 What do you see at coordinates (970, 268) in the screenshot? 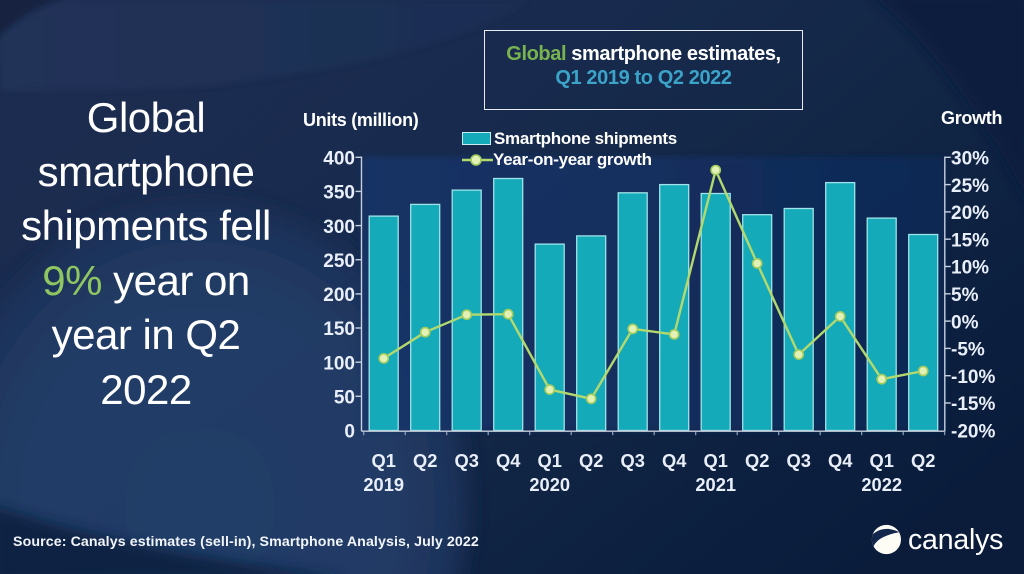
I see `svg-text: 10%` at bounding box center [970, 268].